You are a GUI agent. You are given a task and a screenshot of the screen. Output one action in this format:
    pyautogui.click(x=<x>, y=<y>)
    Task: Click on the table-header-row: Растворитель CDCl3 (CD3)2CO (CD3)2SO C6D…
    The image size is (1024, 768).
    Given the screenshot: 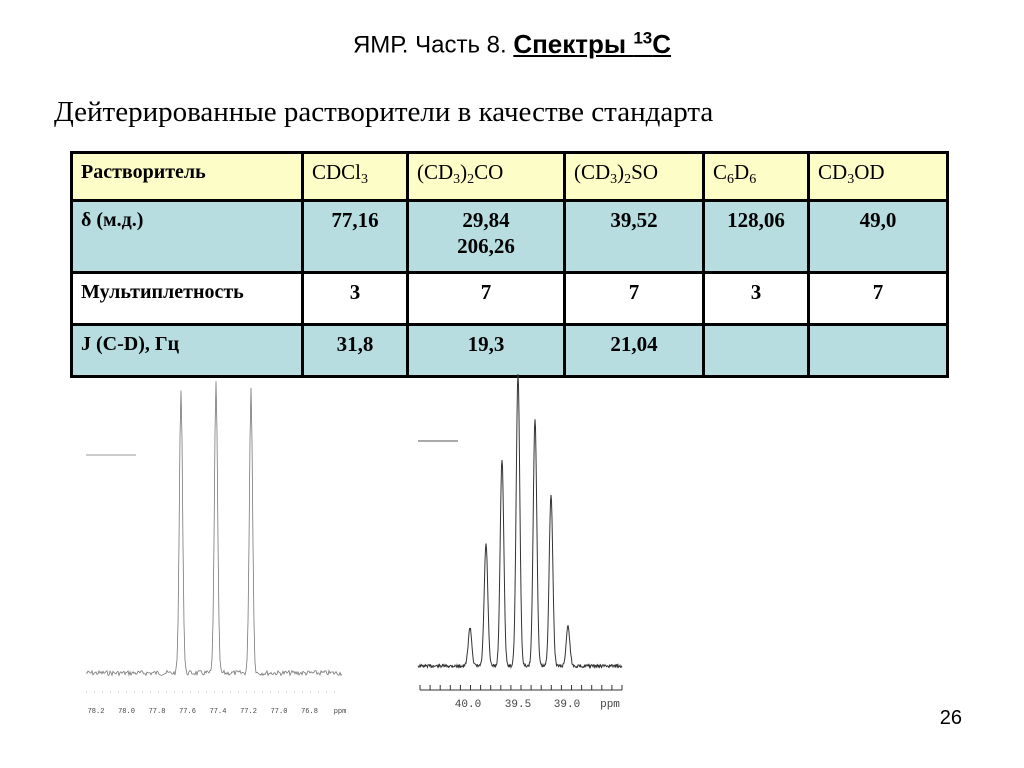 What is the action you would take?
    pyautogui.click(x=509, y=176)
    